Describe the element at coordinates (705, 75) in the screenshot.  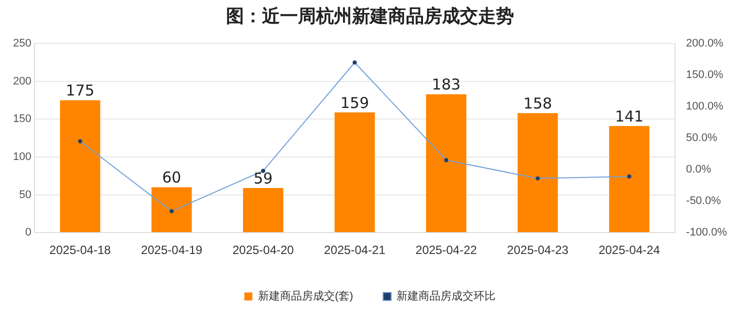
I see `y2-tick-label: 150.0%` at that location.